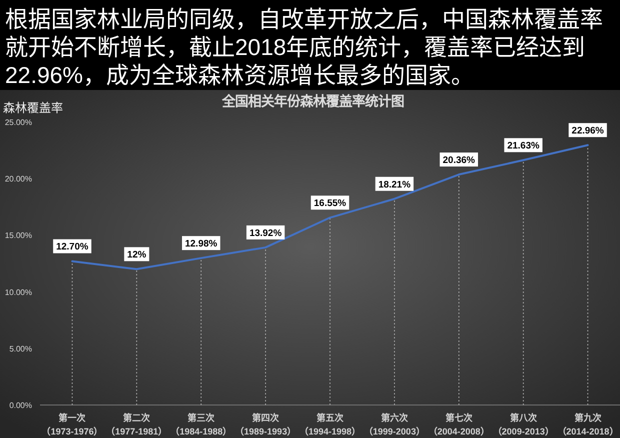 This screenshot has height=438, width=620. I want to click on x-tick-label: 第四次（1989-1993）, so click(265, 424).